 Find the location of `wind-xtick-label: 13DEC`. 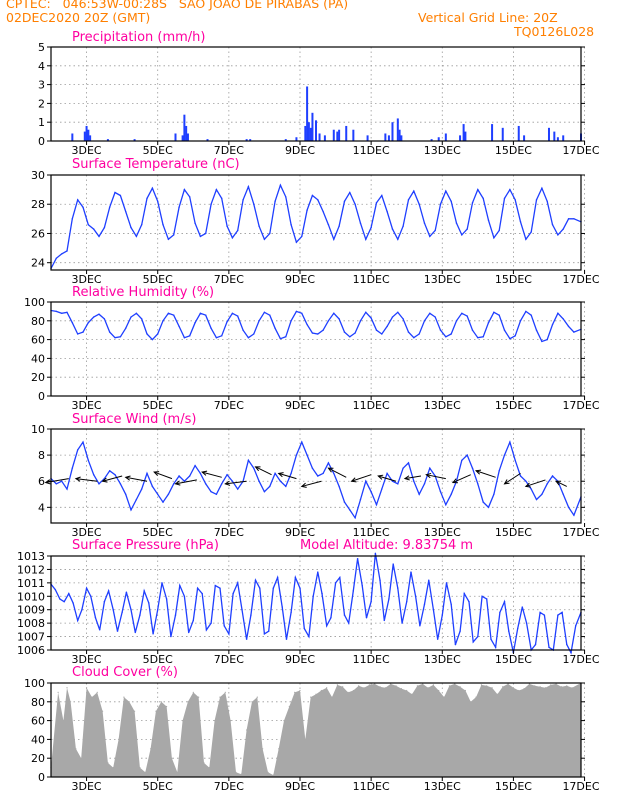

wind-xtick-label: 13DEC is located at coordinates (442, 532).